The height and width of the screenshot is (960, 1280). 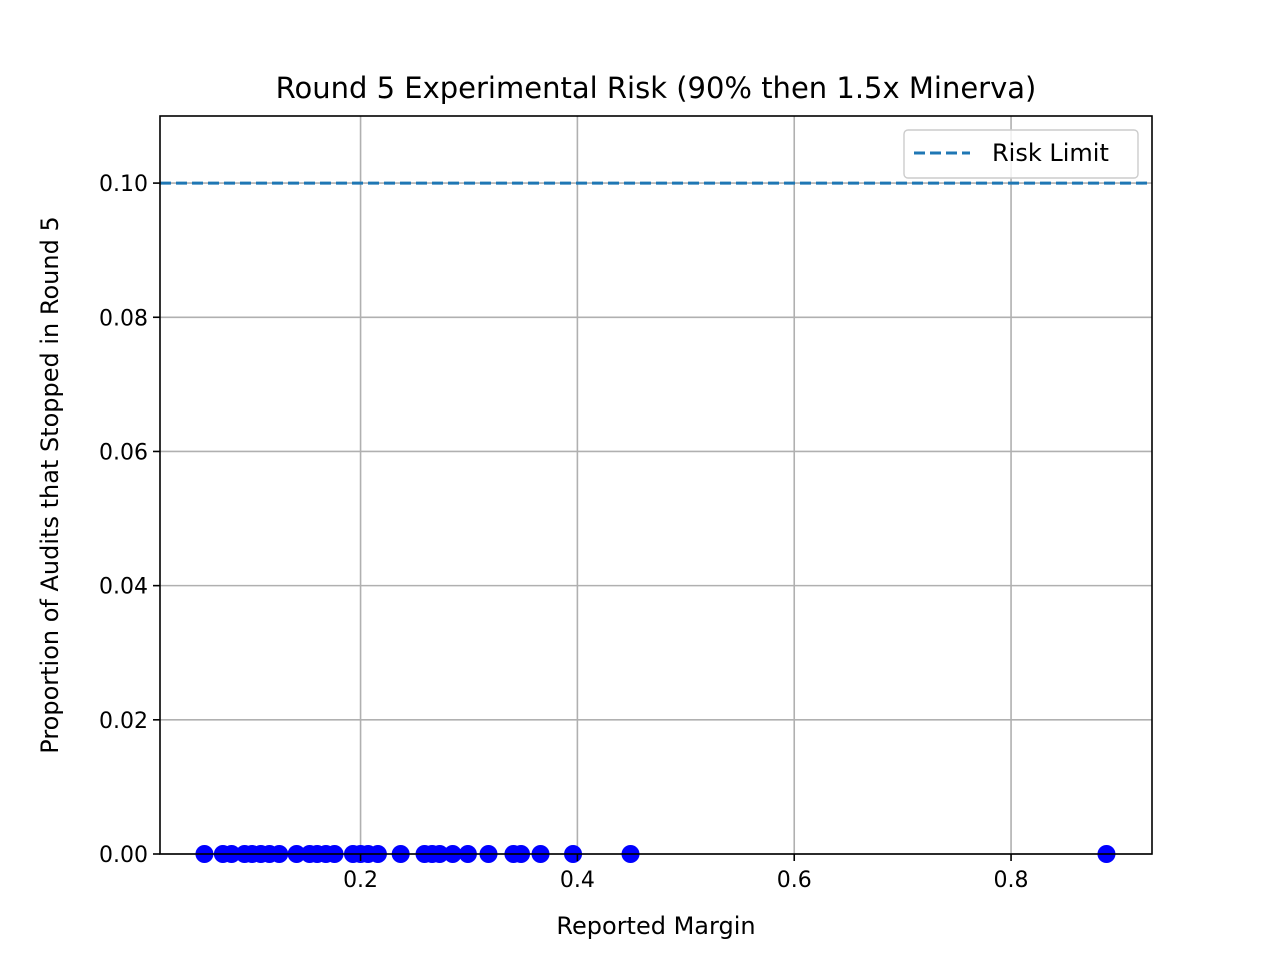 What do you see at coordinates (129, 520) in the screenshot?
I see `y-axis-ticks: 0.00 0.02 0.04 0.06 0.08 0.10` at bounding box center [129, 520].